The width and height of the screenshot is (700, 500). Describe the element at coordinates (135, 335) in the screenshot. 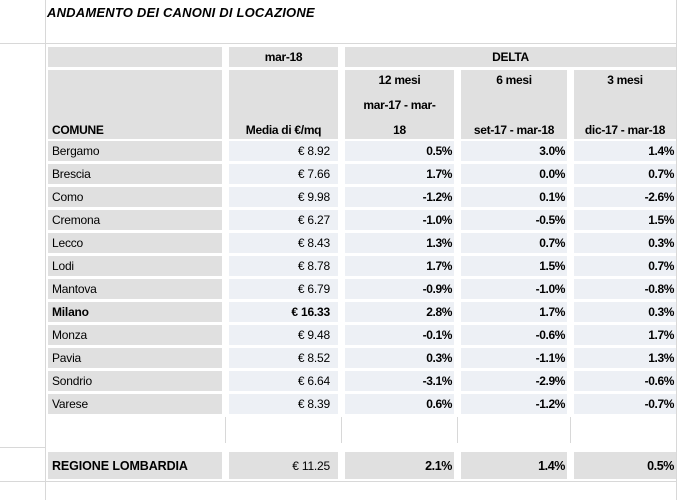

I see `cell-comune: Monza` at that location.